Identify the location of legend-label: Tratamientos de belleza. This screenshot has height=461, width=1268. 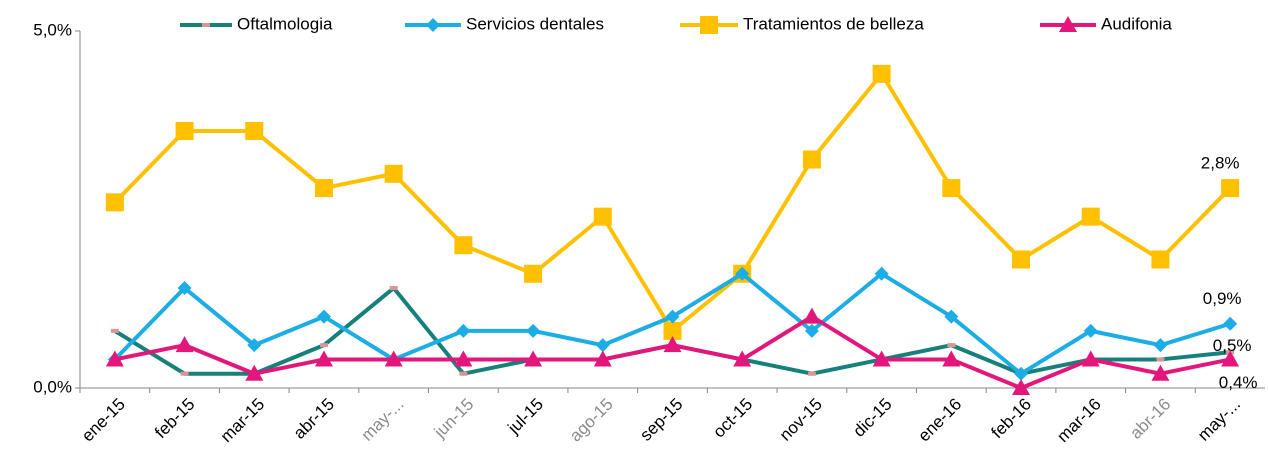
(833, 23).